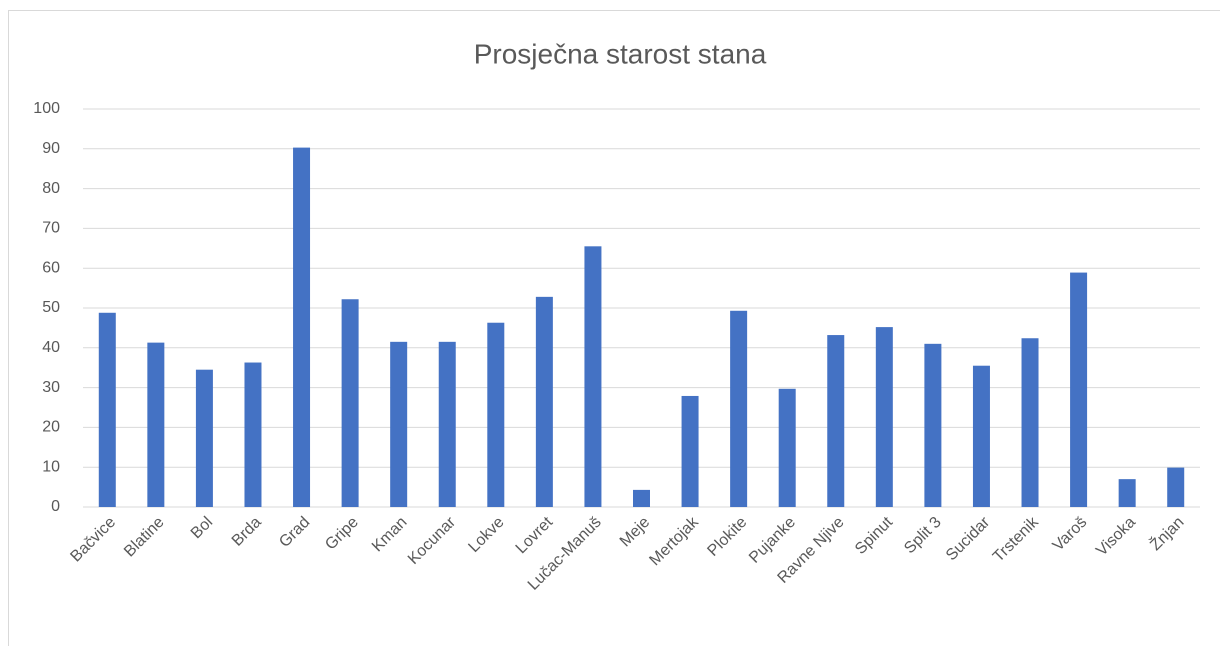  I want to click on chart-title: Prosječna starost stana, so click(620, 53).